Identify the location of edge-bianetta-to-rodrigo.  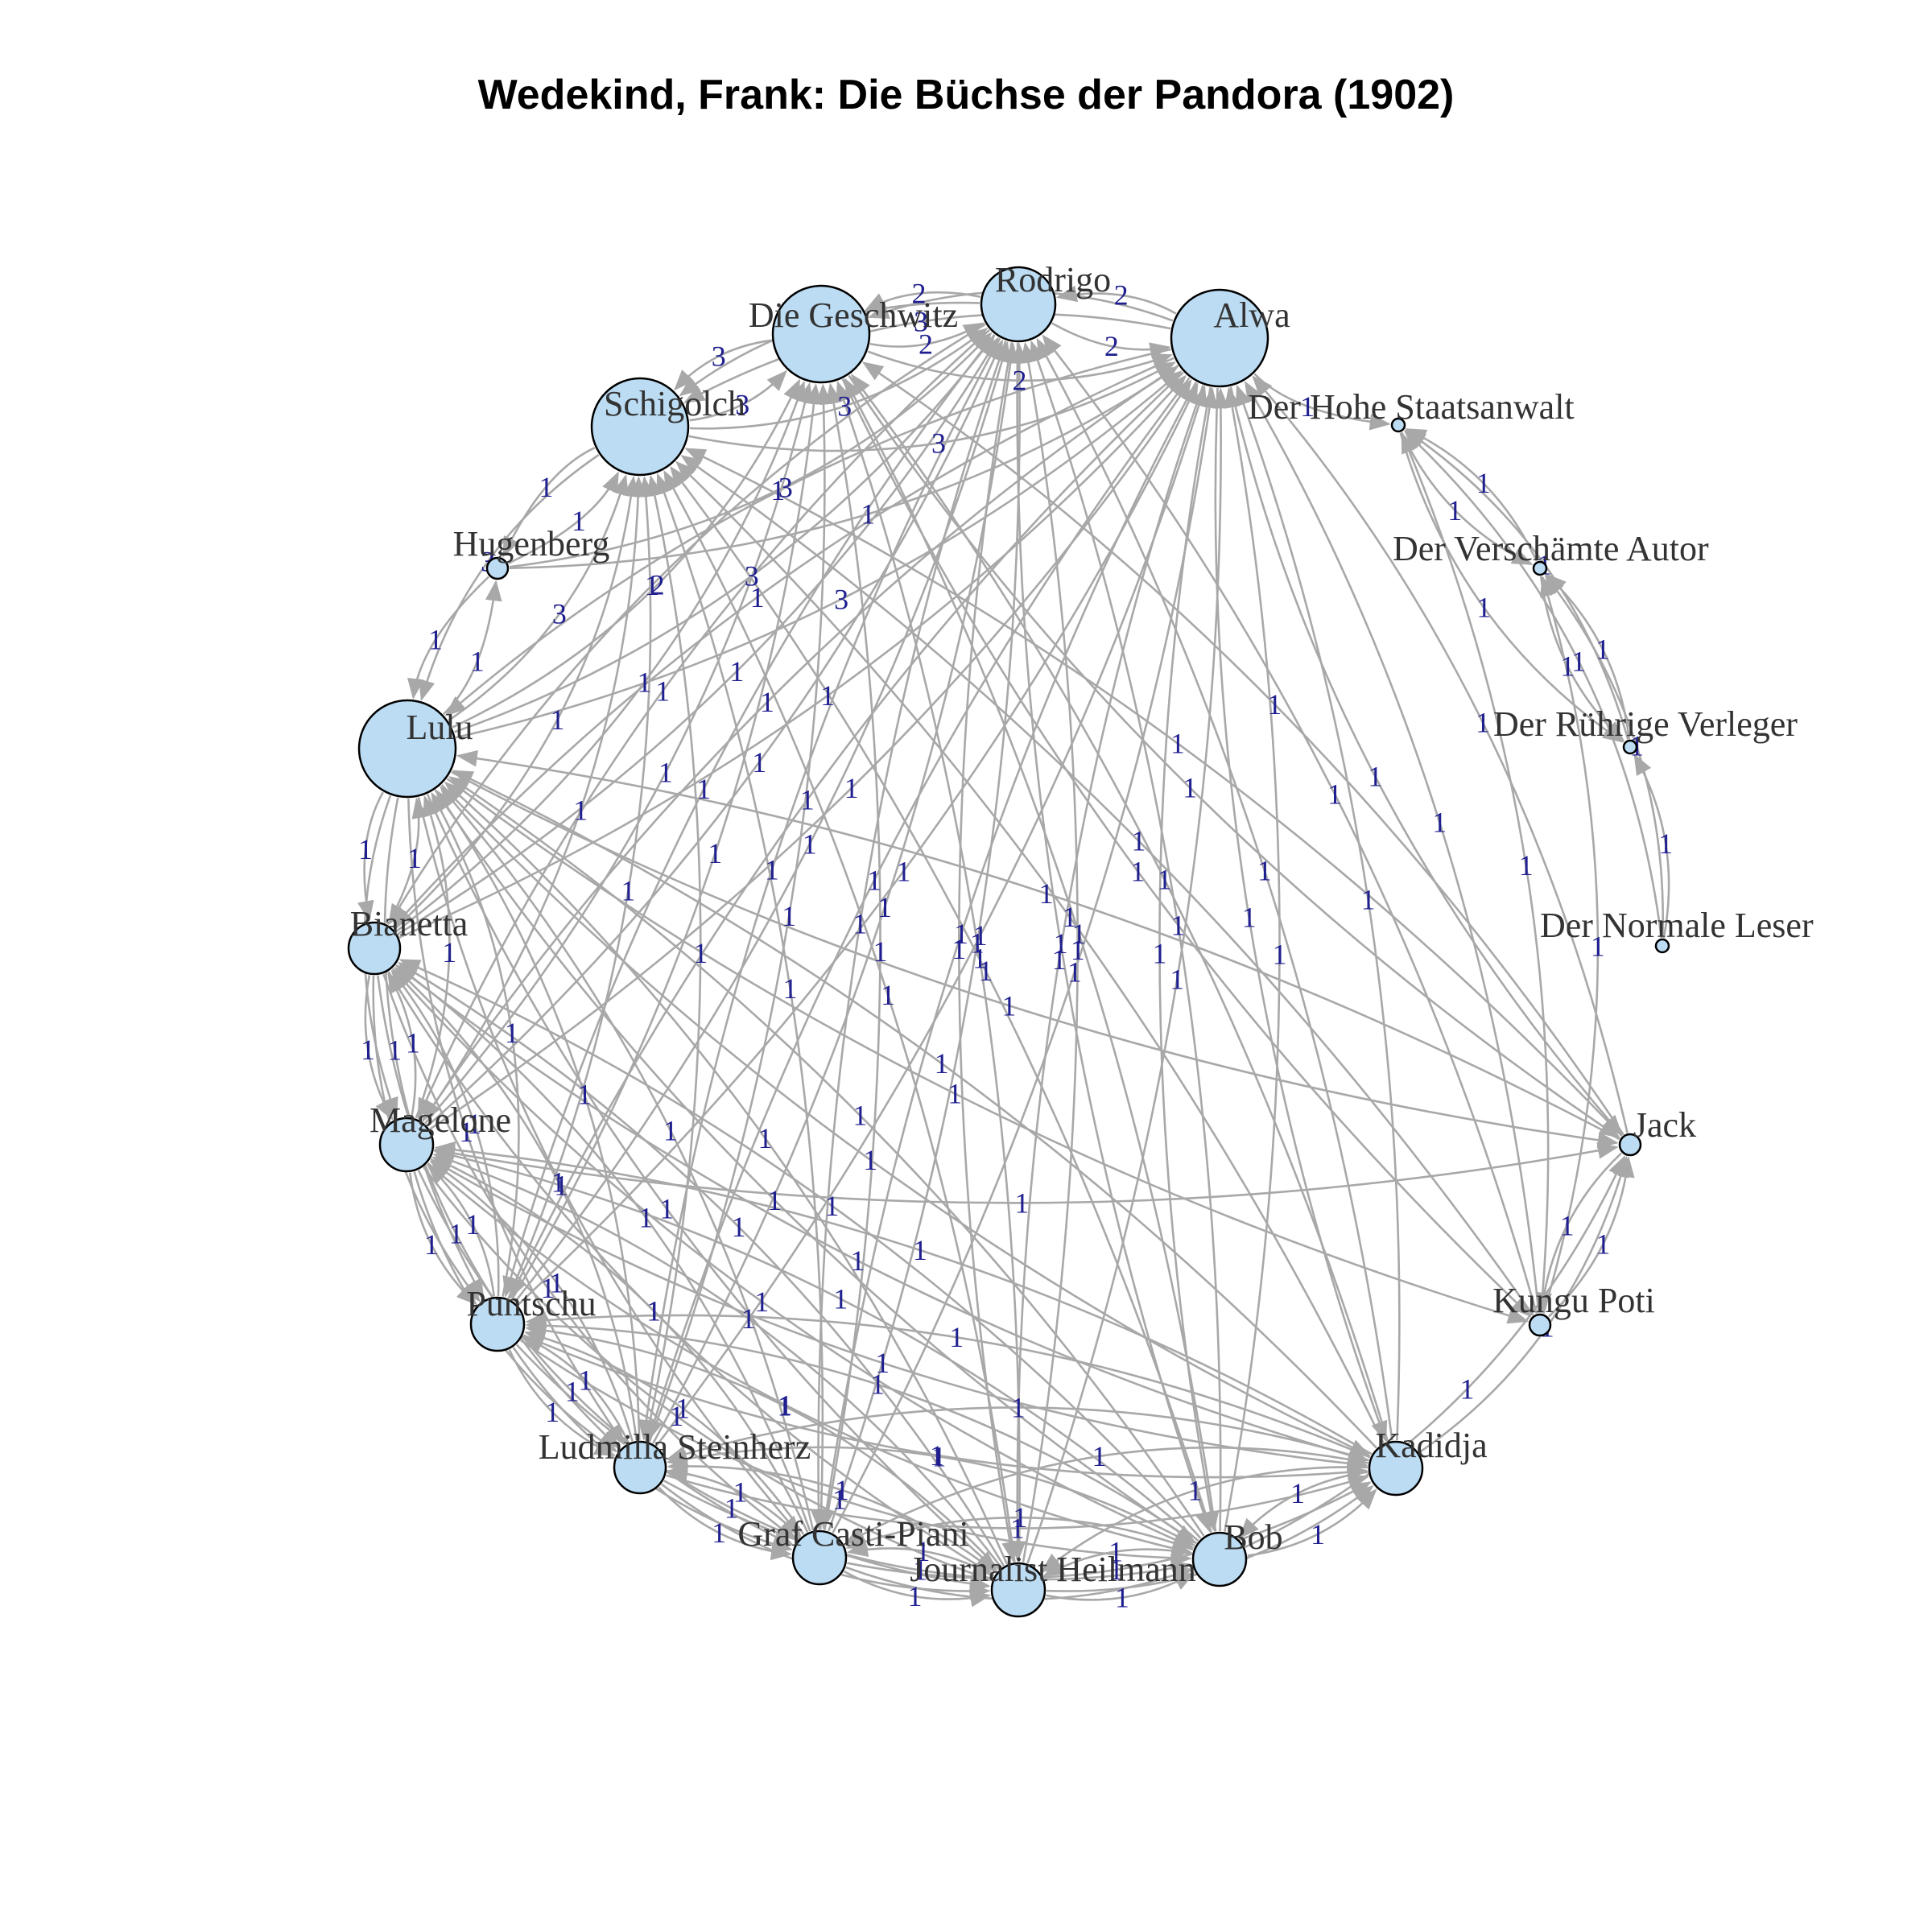
(698, 635).